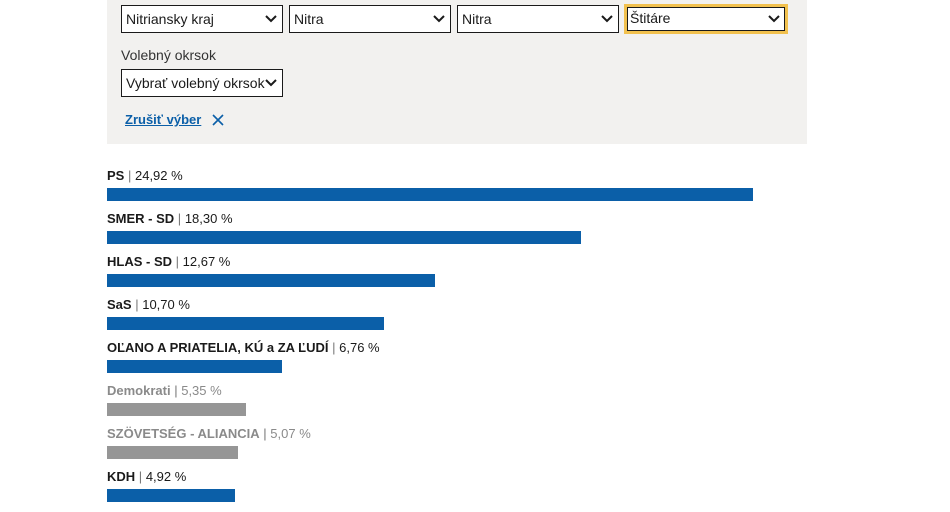 This screenshot has height=512, width=950. Describe the element at coordinates (457, 442) in the screenshot. I see `party-row: SZÖVETSÉG - ALIANCIA | 5,07 %` at that location.